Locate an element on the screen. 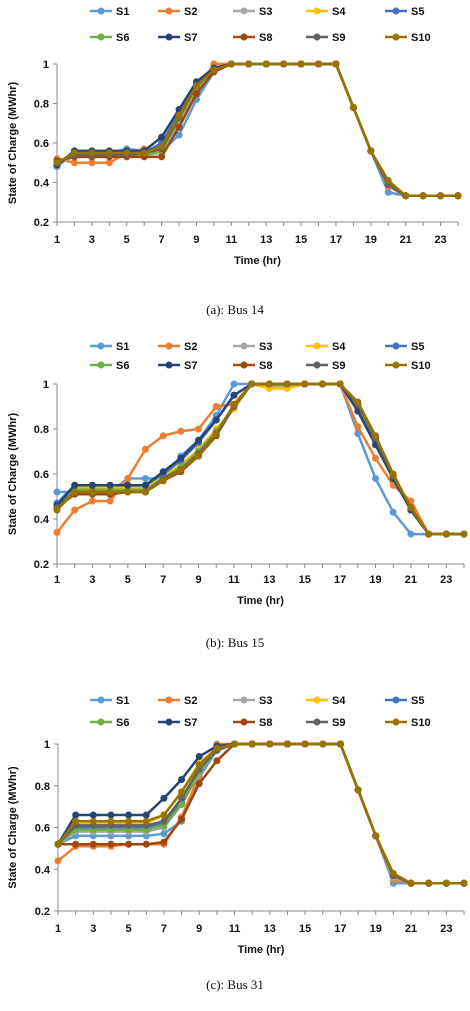 This screenshot has height=1011, width=470. x-tick-label: 5 is located at coordinates (129, 929).